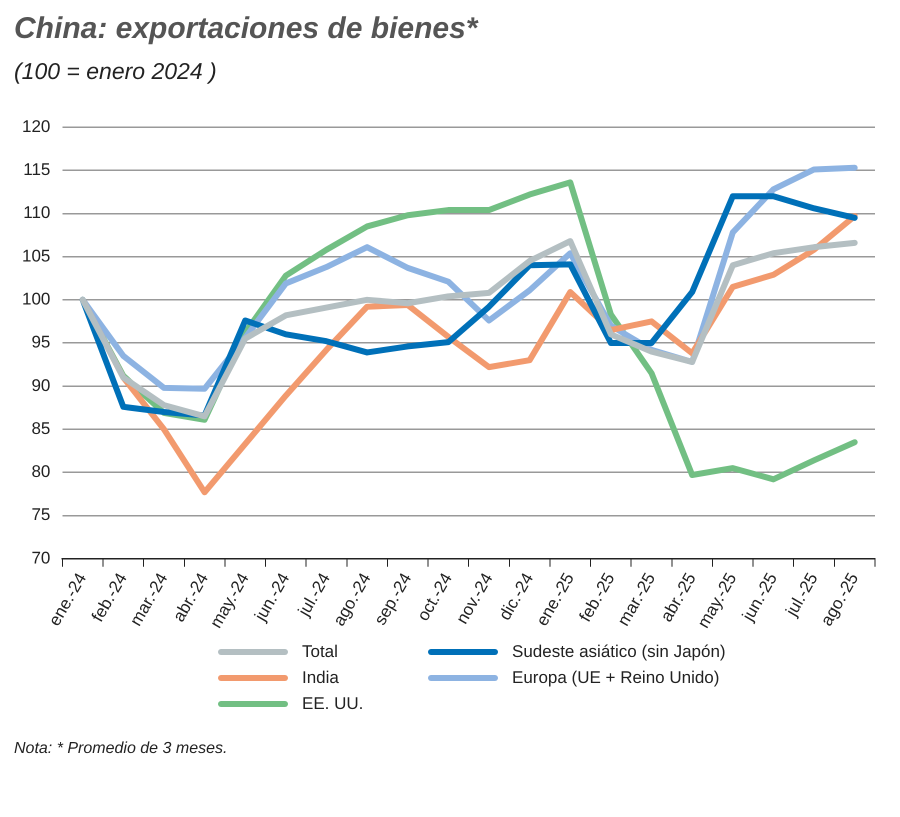 The width and height of the screenshot is (900, 817). What do you see at coordinates (36, 126) in the screenshot?
I see `y-tick-label: 120` at bounding box center [36, 126].